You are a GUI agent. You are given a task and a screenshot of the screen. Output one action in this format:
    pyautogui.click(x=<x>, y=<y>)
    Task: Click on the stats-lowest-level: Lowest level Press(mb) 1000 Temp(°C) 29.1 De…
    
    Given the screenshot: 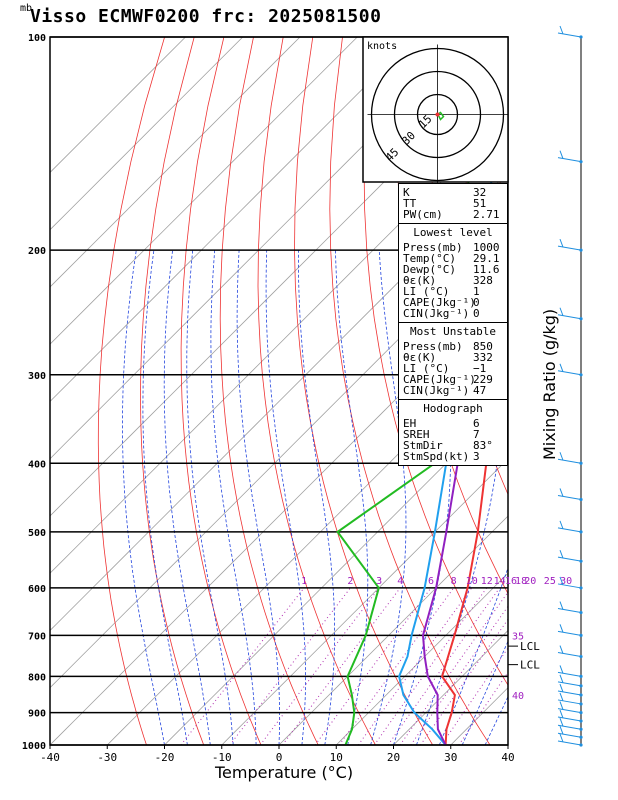 What is the action you would take?
    pyautogui.click(x=453, y=273)
    